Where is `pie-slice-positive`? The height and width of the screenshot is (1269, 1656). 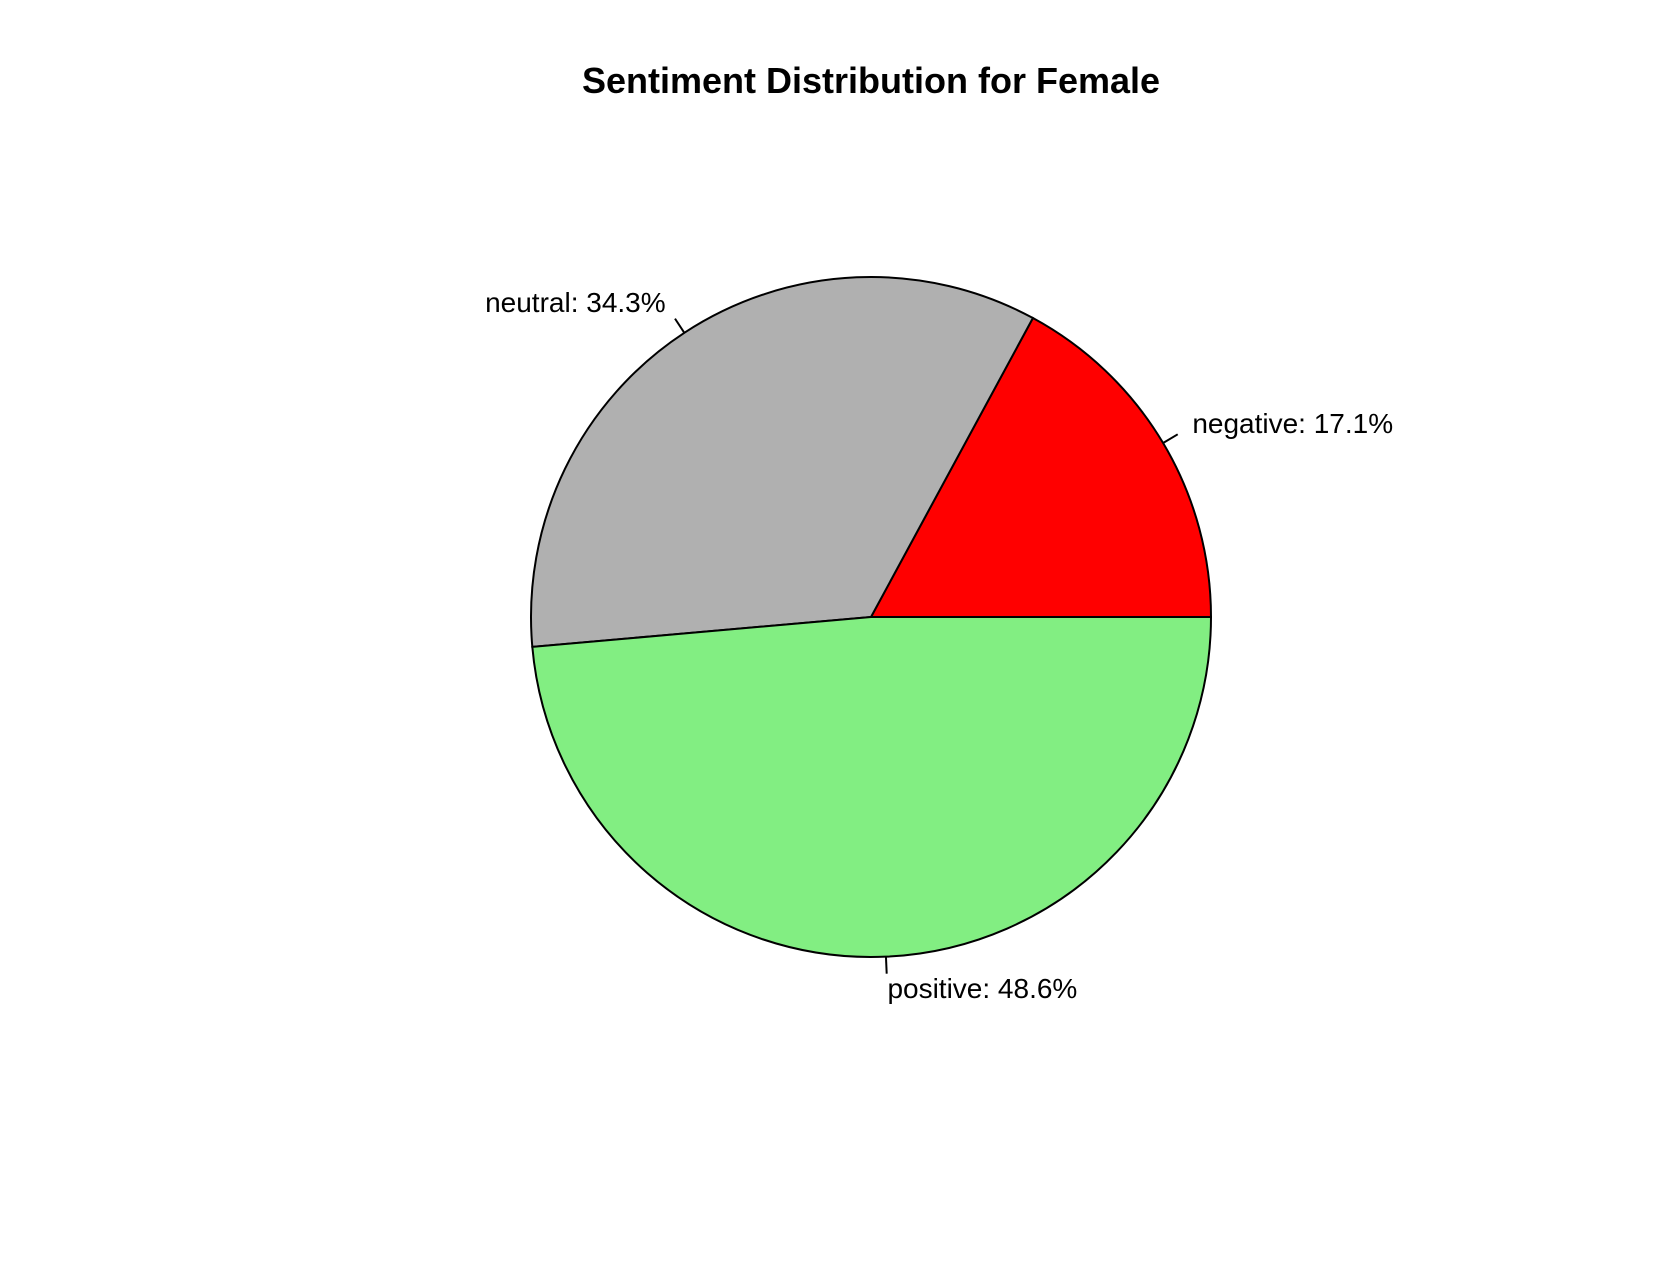
pie-slice-positive is located at coordinates (872, 787).